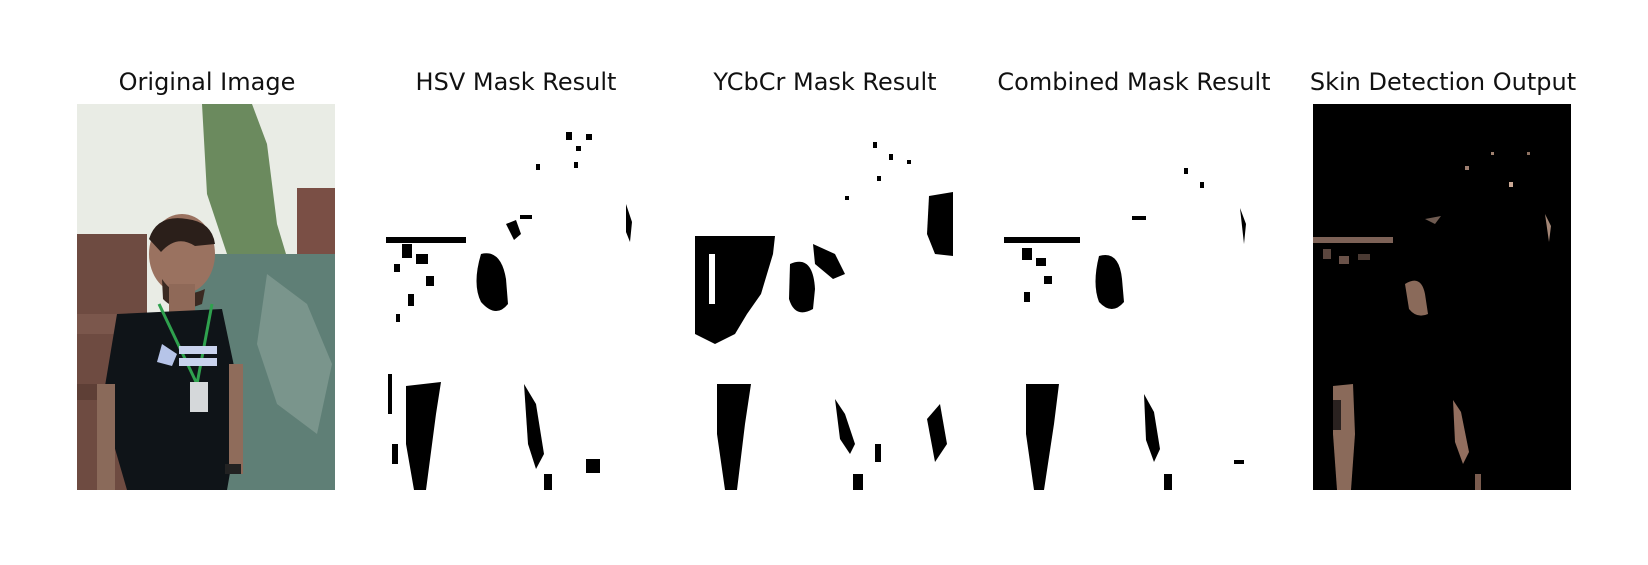 The image size is (1648, 565). Describe the element at coordinates (824, 297) in the screenshot. I see `ycbcr-mask-image` at that location.